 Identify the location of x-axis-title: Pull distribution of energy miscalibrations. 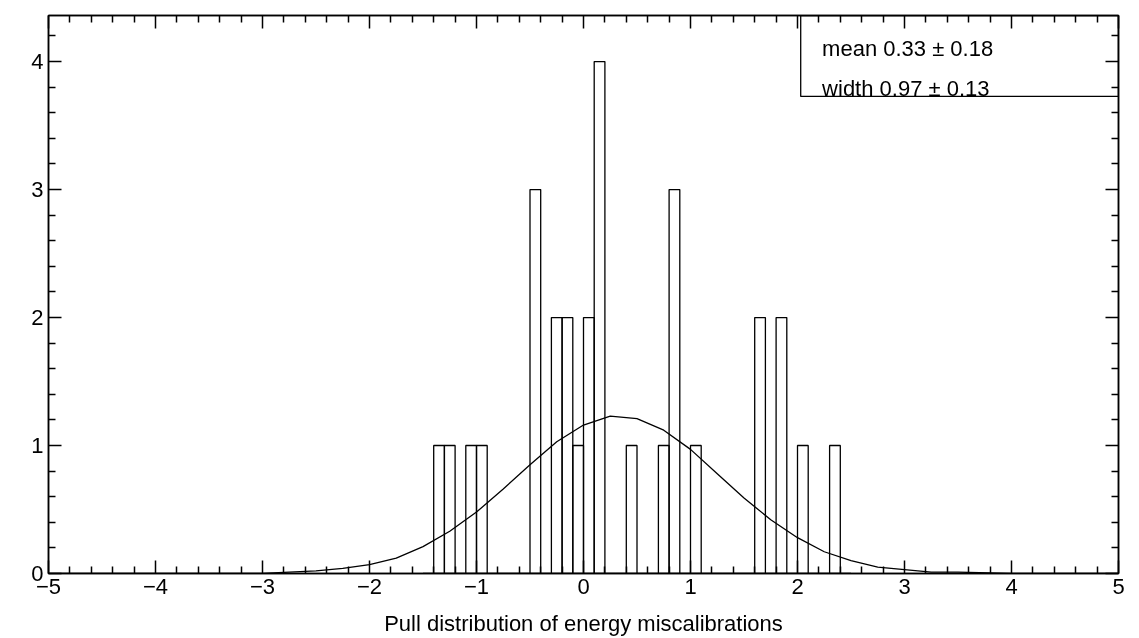
(583, 623).